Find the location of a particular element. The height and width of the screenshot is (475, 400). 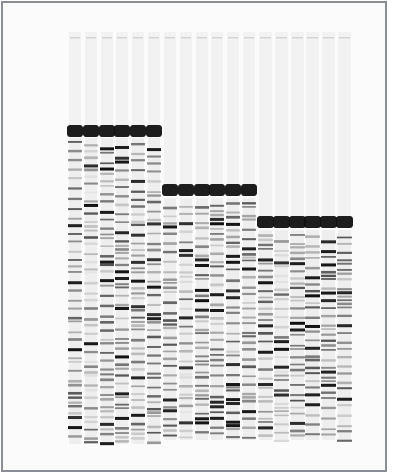

lane-smear is located at coordinates (233, 111).